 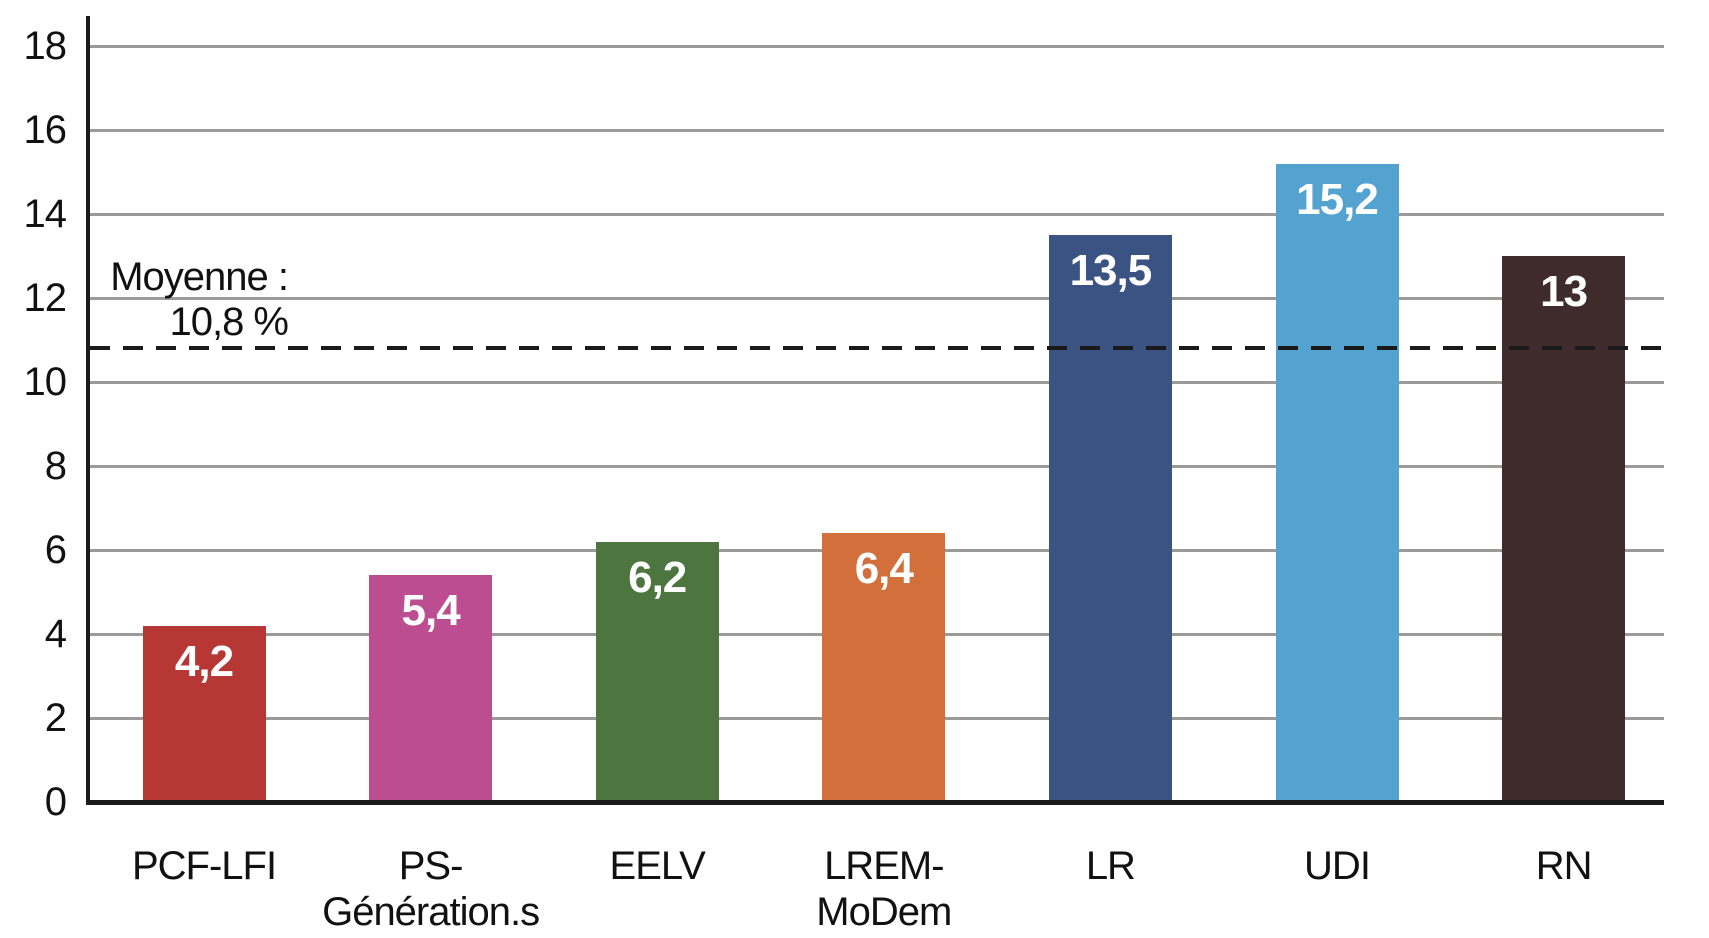 I want to click on average-annotation: Moyenne : 10,8 %, so click(x=158, y=300).